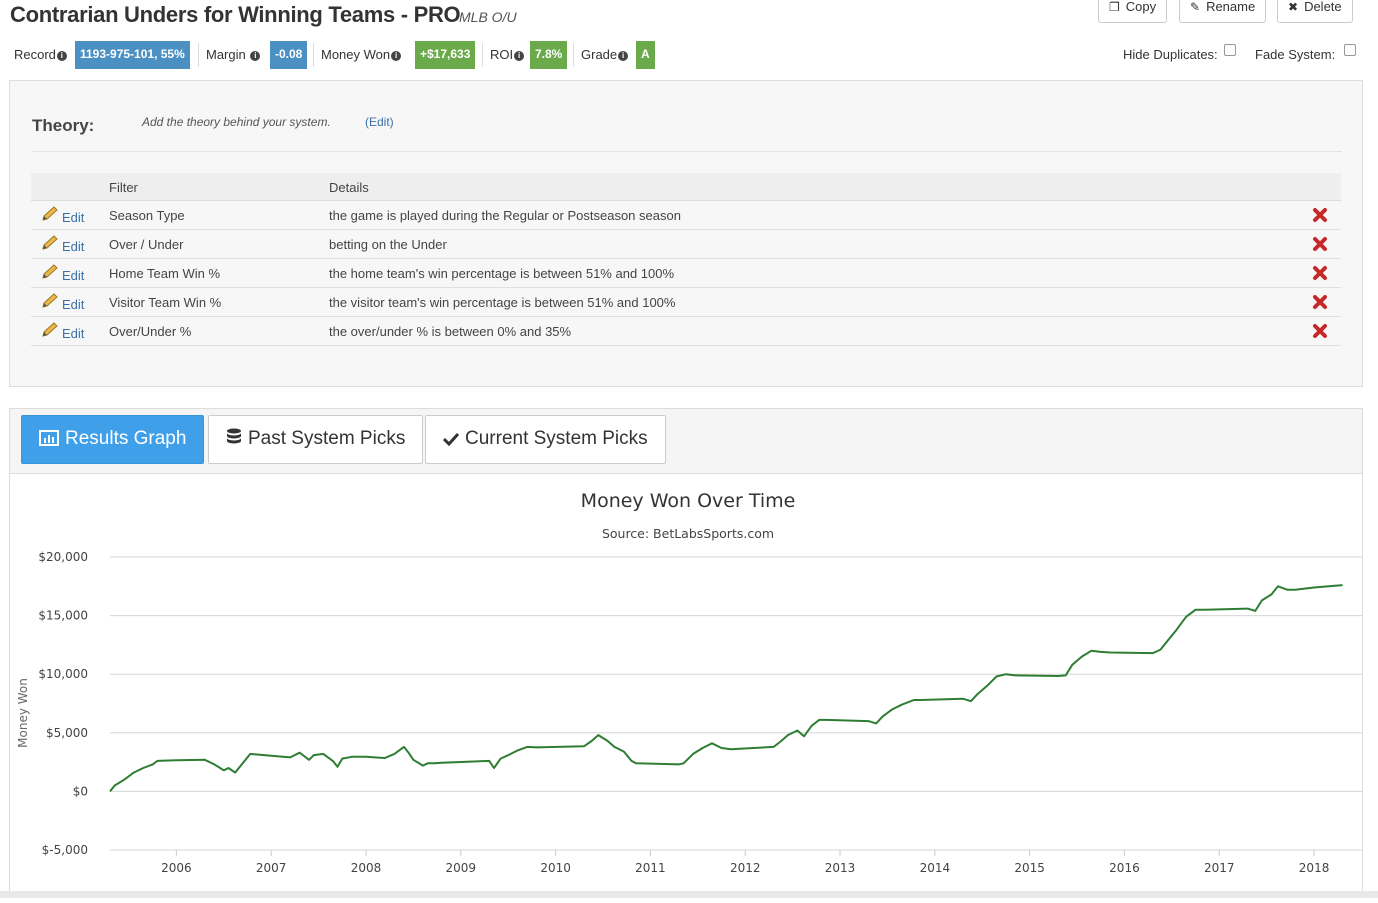  I want to click on bar-chart-icon, so click(49, 441).